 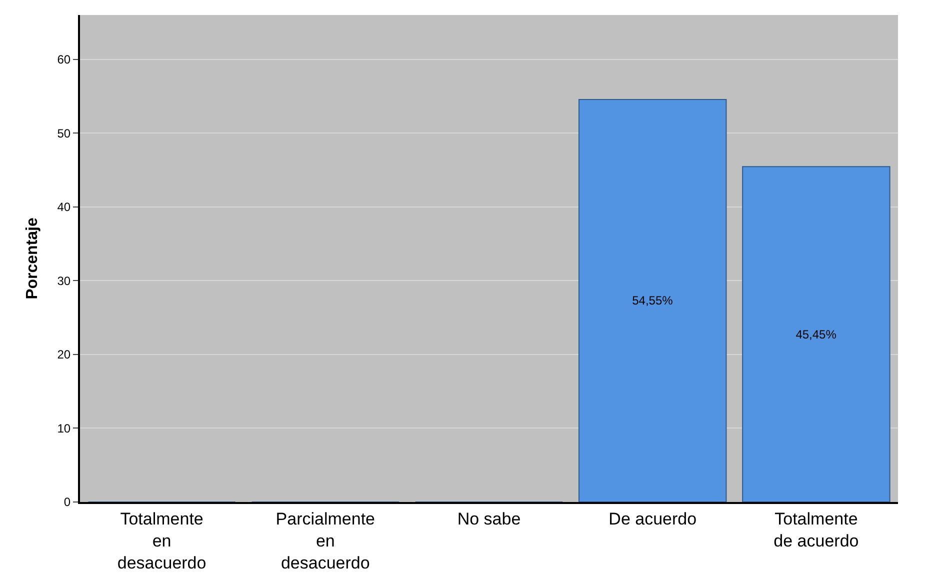 What do you see at coordinates (67, 502) in the screenshot?
I see `y-tick-label: 0` at bounding box center [67, 502].